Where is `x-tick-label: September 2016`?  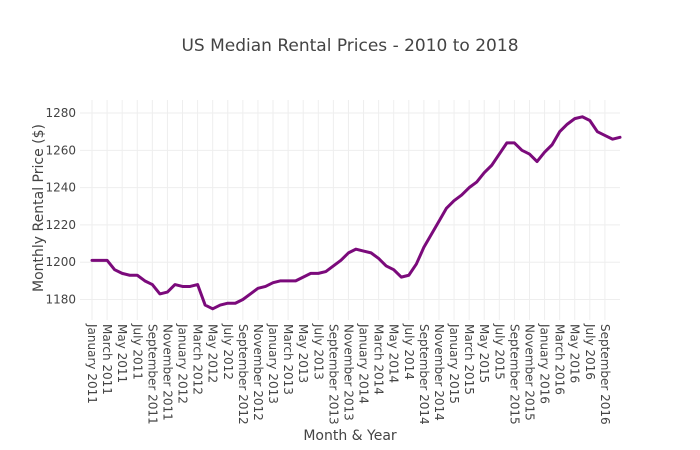 x-tick-label: September 2016 is located at coordinates (605, 374).